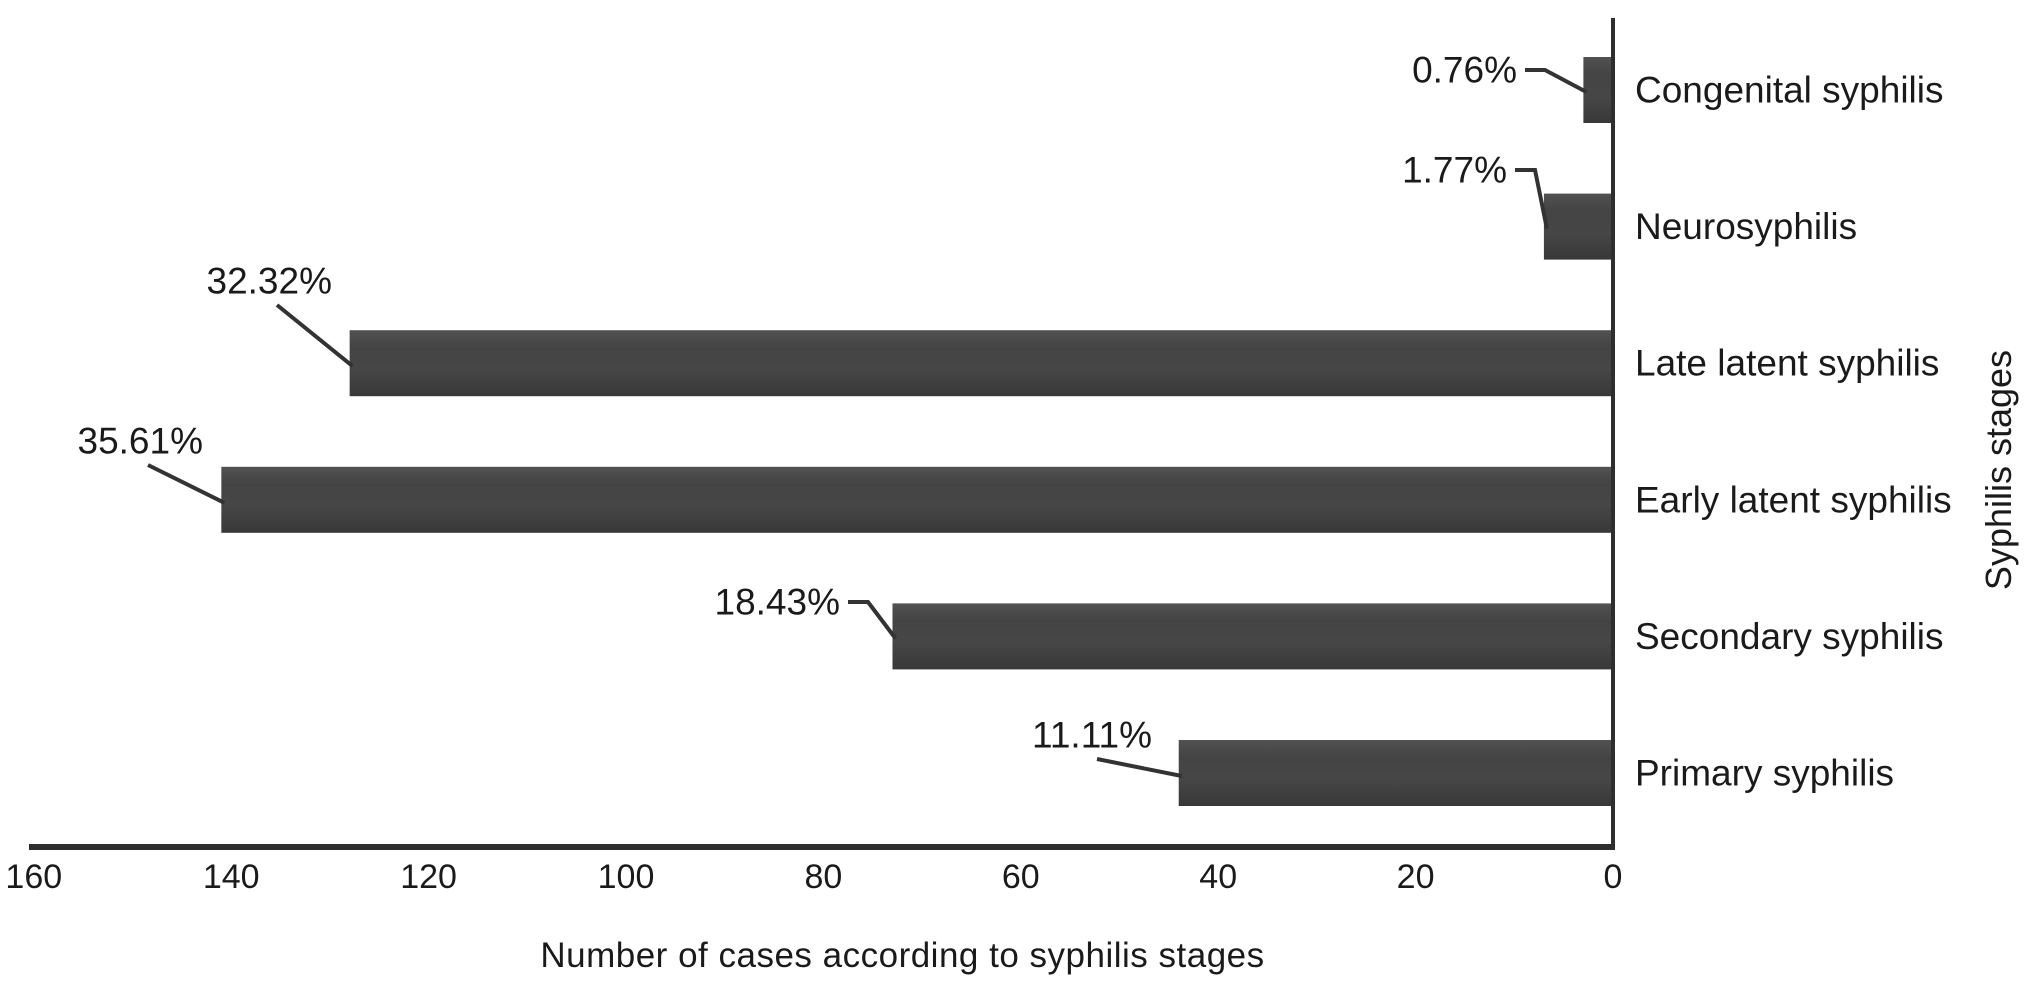  I want to click on bar-neurosyphilis, so click(1578, 226).